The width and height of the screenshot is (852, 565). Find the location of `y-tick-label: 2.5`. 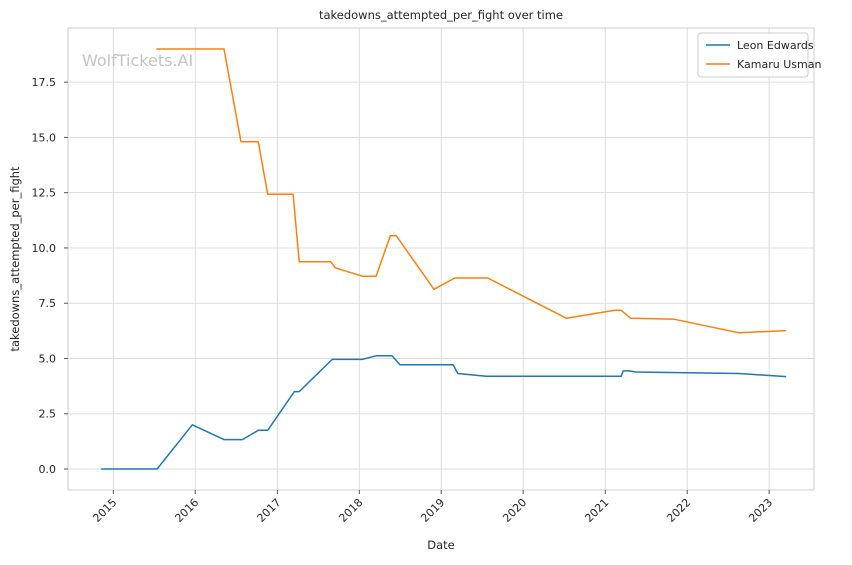

y-tick-label: 2.5 is located at coordinates (48, 414).